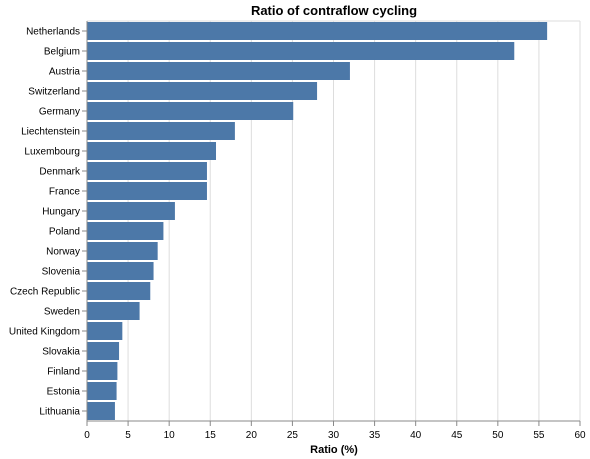  I want to click on x-tick-label: 60, so click(580, 435).